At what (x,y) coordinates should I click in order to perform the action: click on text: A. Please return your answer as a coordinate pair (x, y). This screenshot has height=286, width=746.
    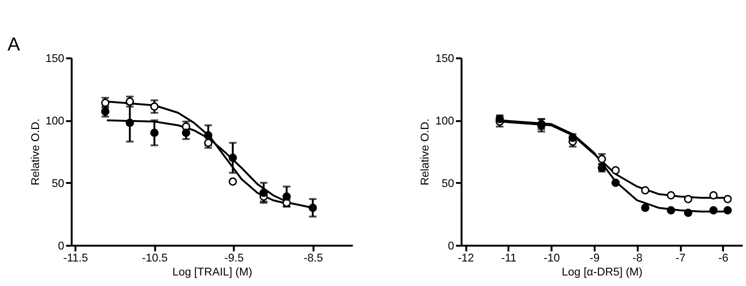
    Looking at the image, I should click on (13, 43).